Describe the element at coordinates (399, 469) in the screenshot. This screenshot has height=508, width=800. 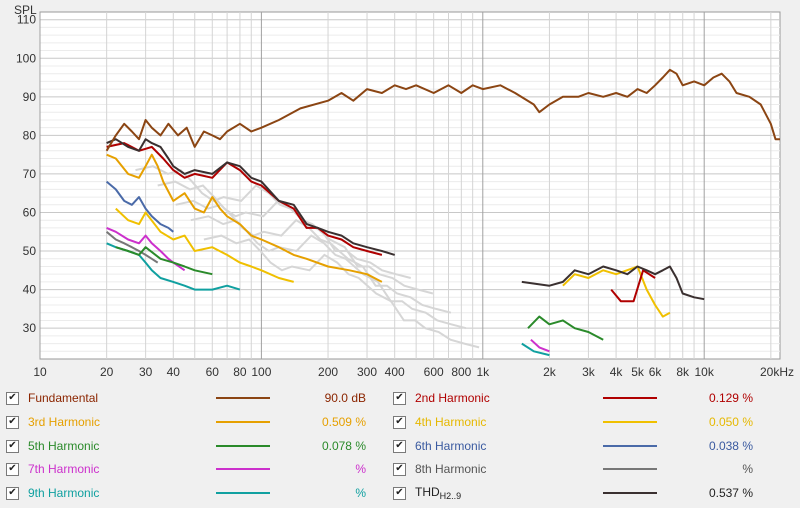
I see `checkbox-8th-harmonic: ✔` at that location.